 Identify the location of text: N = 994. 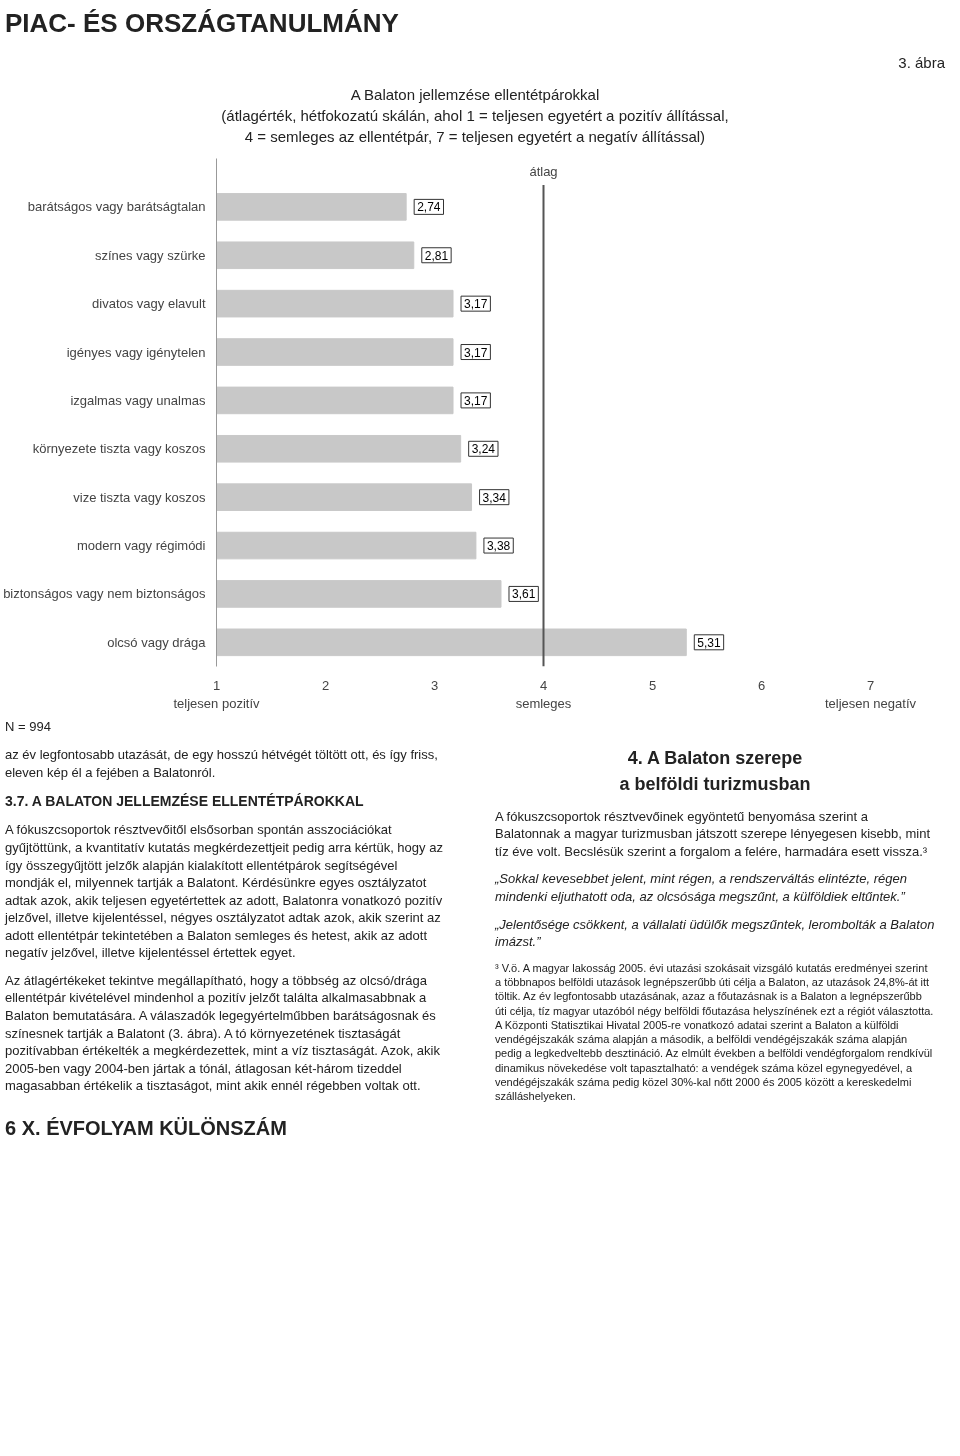
(28, 726).